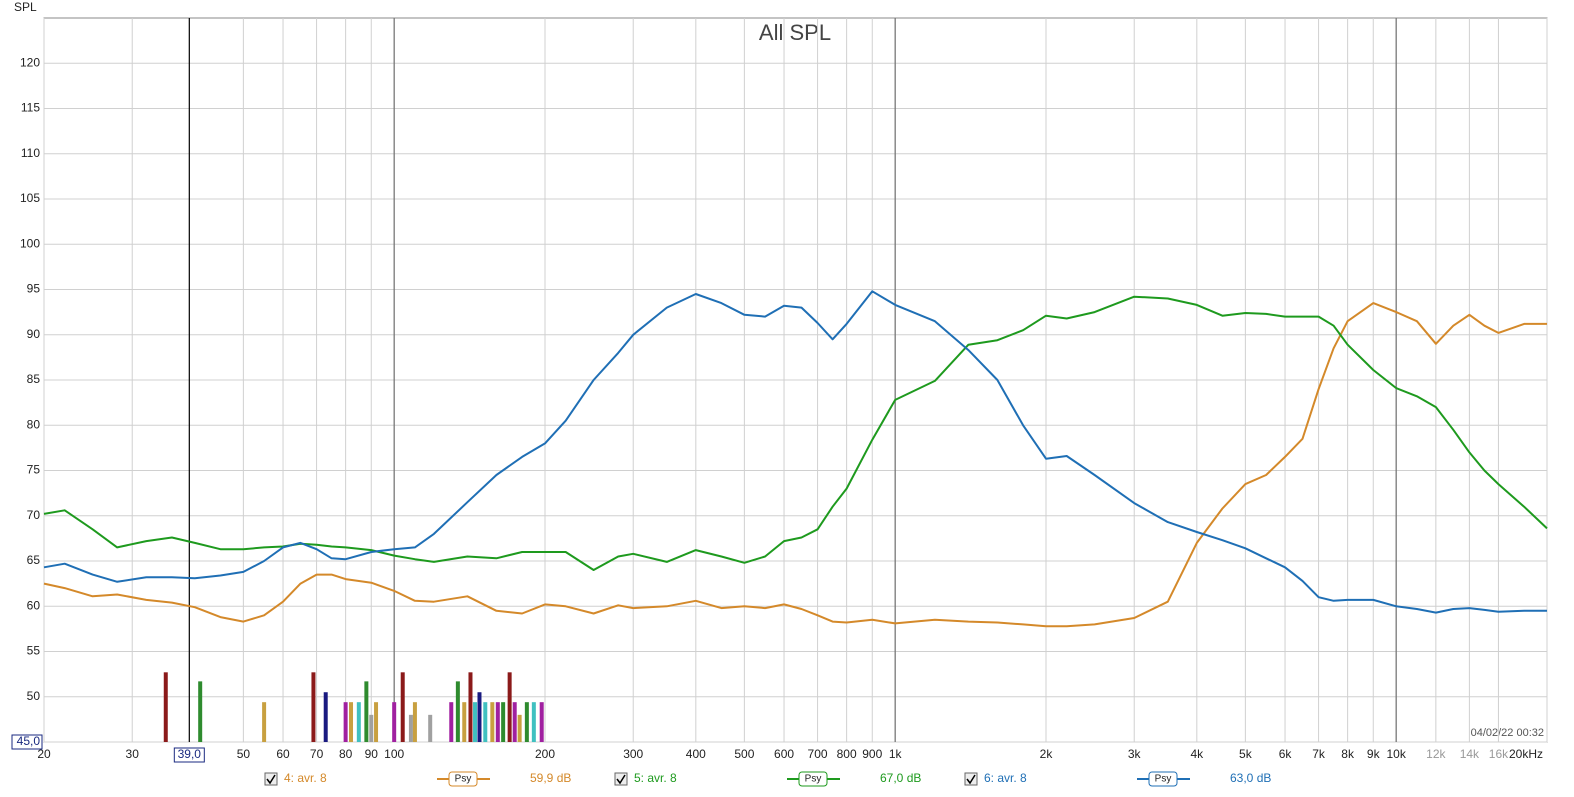 Image resolution: width=1574 pixels, height=797 pixels. I want to click on y-tick-label: 55, so click(34, 651).